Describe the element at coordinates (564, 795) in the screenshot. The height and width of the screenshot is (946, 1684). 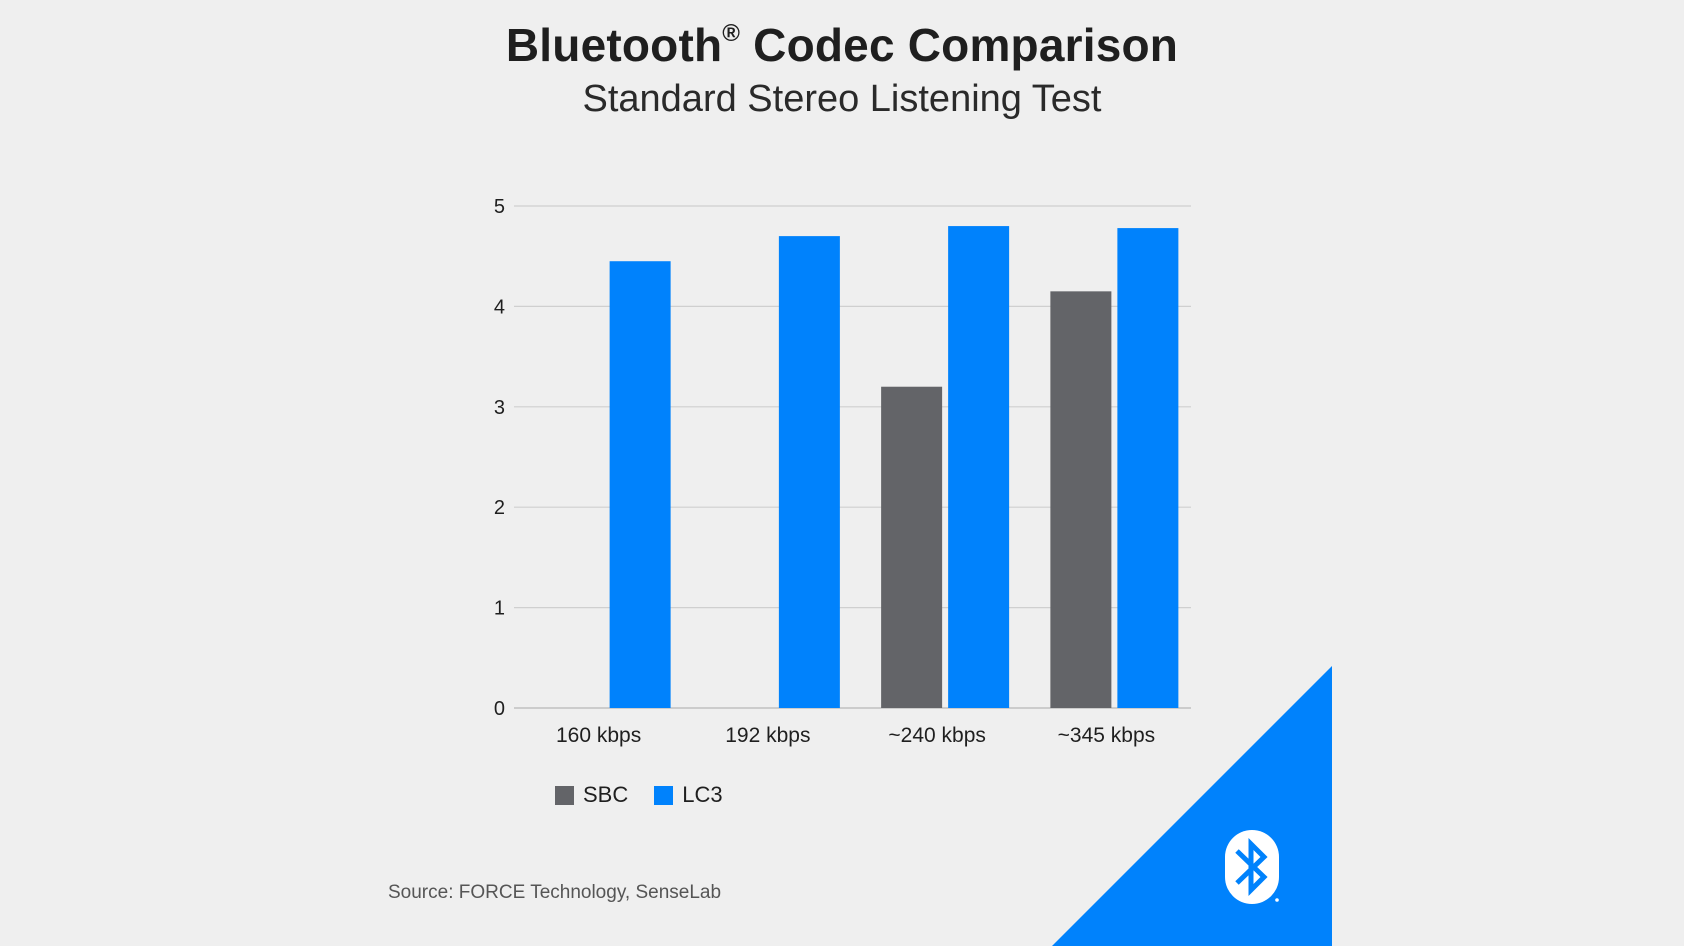
I see `legend-swatch-sbc` at that location.